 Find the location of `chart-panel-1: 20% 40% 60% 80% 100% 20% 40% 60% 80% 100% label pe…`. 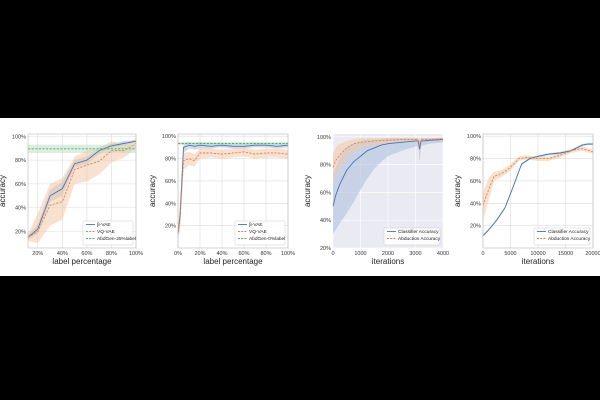

chart-panel-1: 20% 40% 60% 80% 100% 20% 40% 60% 80% 100% label pe… is located at coordinates (71, 199).